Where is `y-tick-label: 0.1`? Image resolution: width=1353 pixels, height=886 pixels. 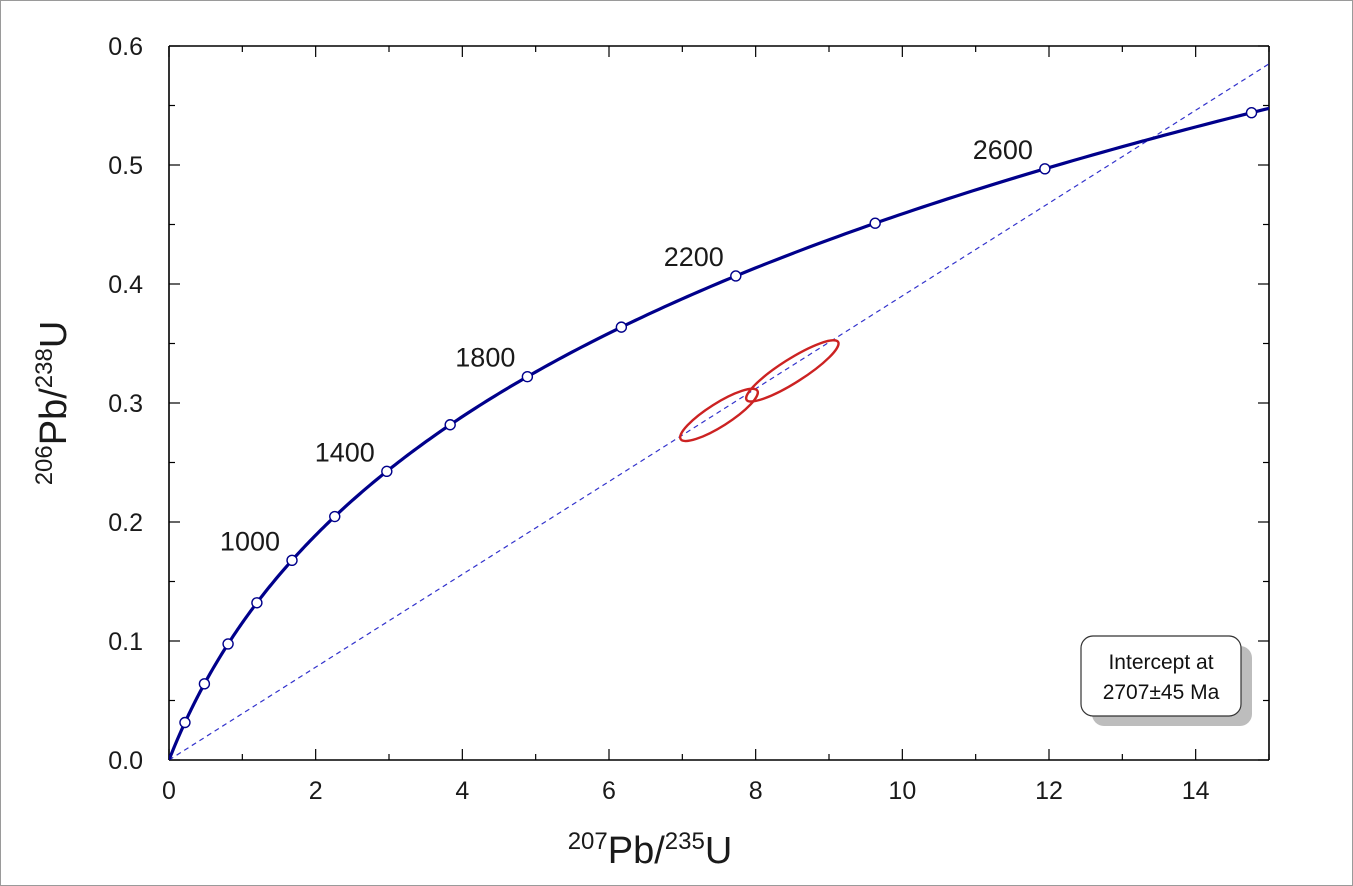 y-tick-label: 0.1 is located at coordinates (125, 642).